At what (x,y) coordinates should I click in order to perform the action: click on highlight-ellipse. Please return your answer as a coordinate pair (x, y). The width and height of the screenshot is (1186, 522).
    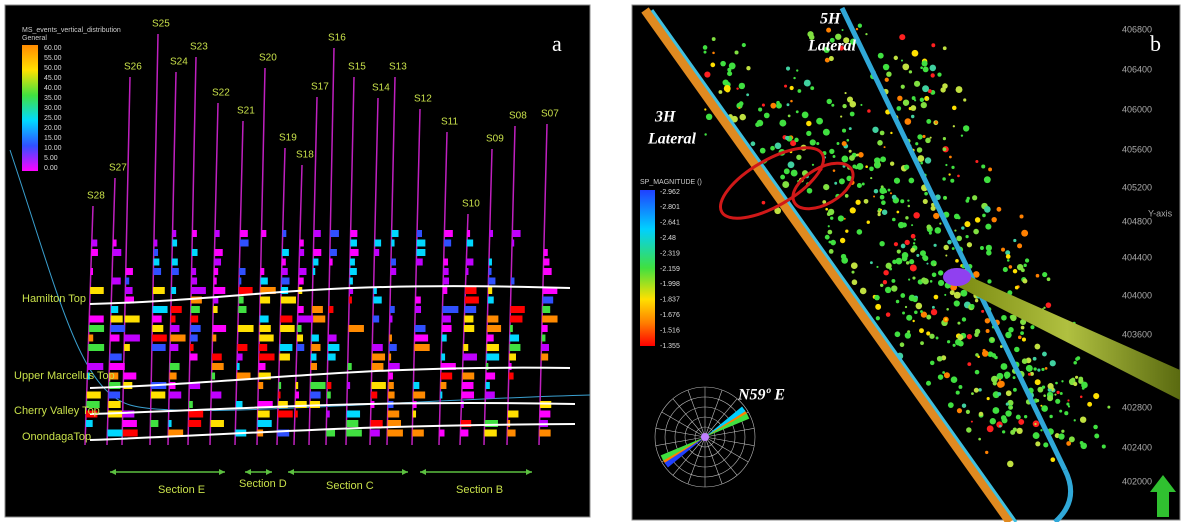
    Looking at the image, I should click on (772, 183).